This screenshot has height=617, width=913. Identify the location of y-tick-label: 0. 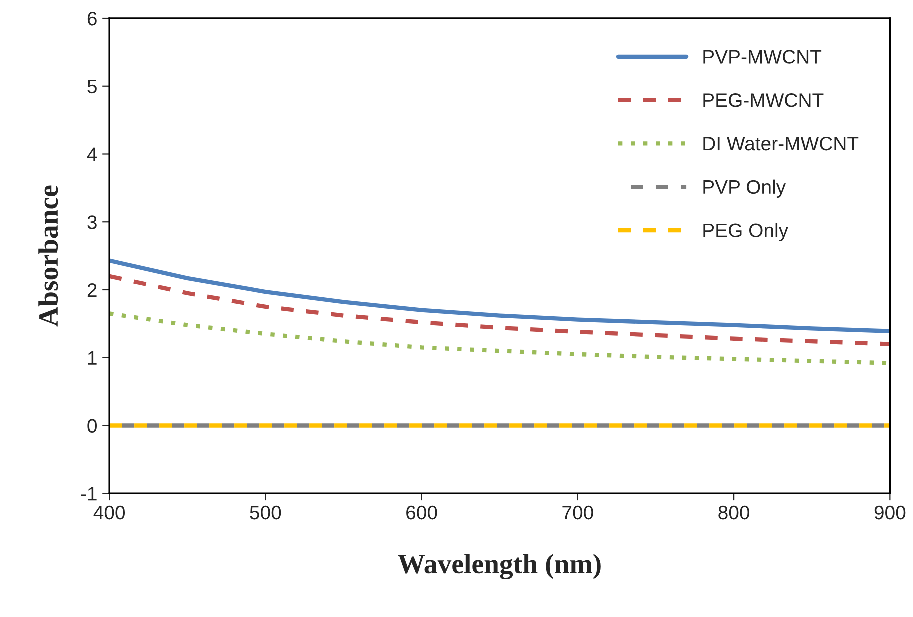
(92, 426).